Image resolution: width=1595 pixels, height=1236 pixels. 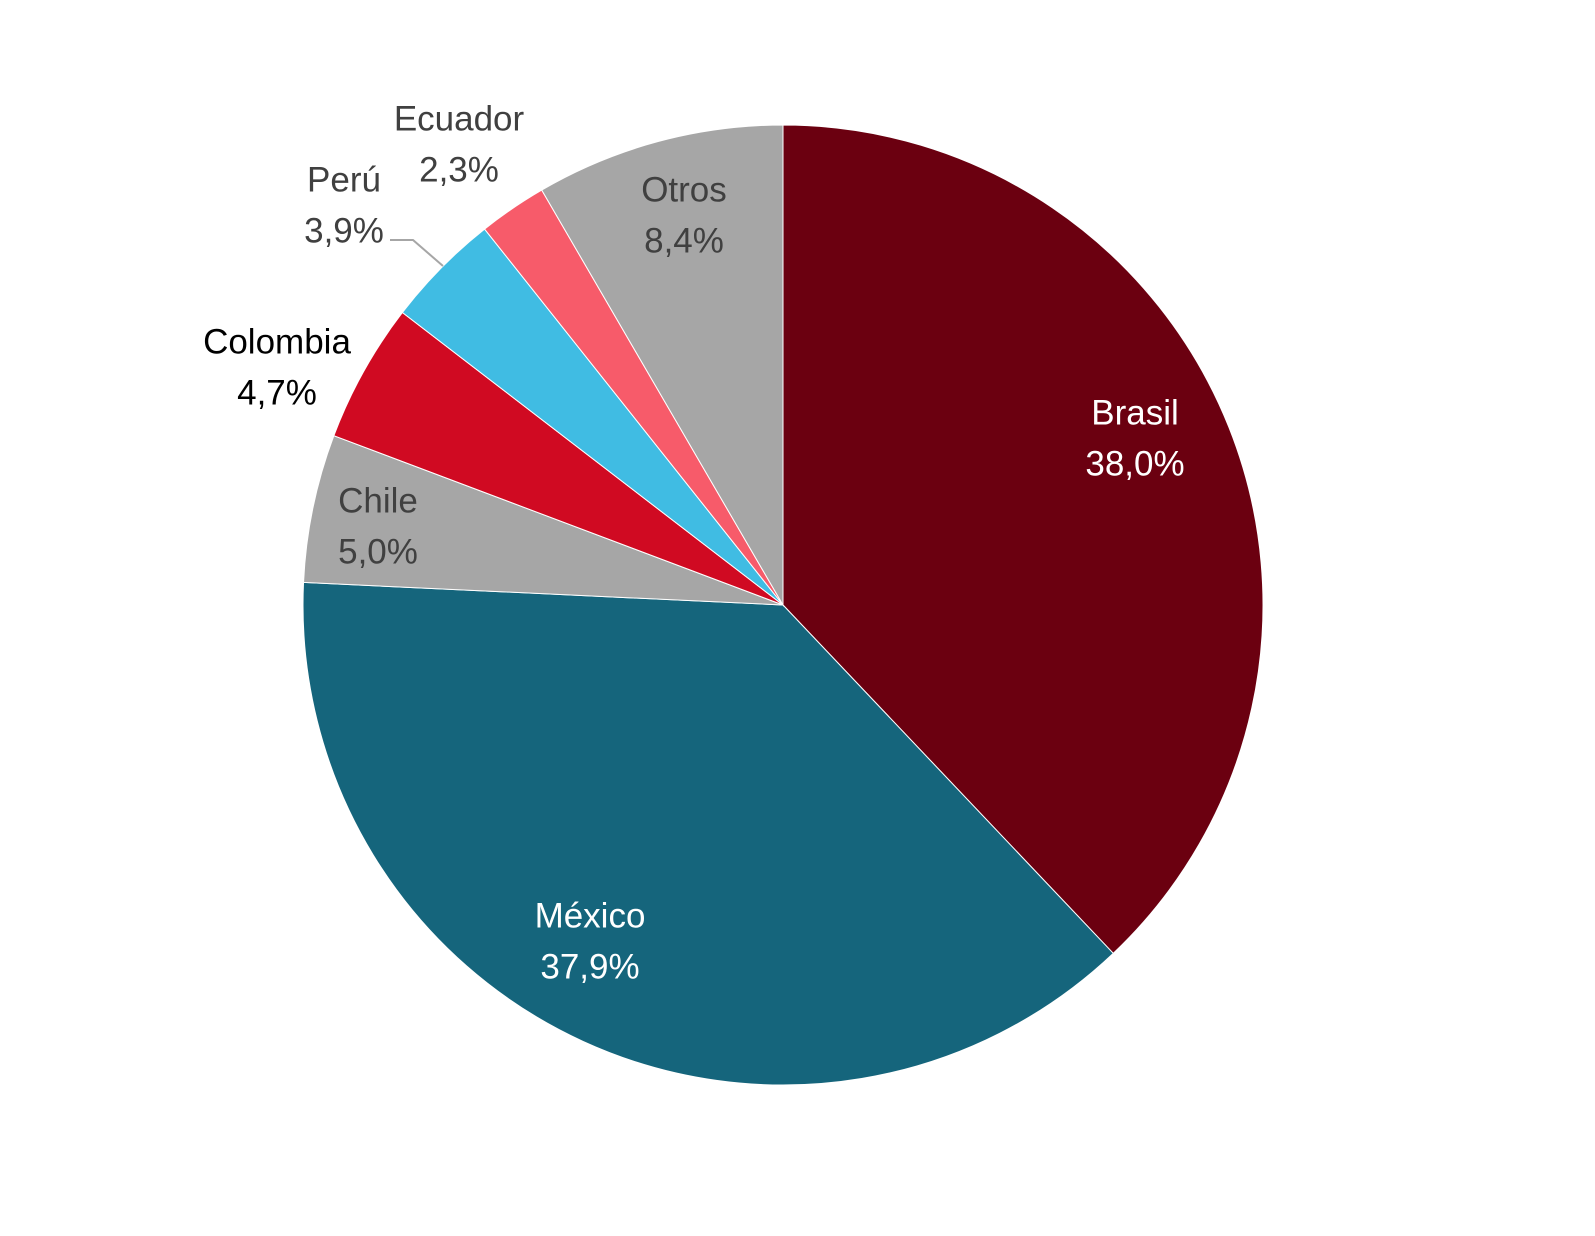 I want to click on slice-name-label: Colombia, so click(x=277, y=341).